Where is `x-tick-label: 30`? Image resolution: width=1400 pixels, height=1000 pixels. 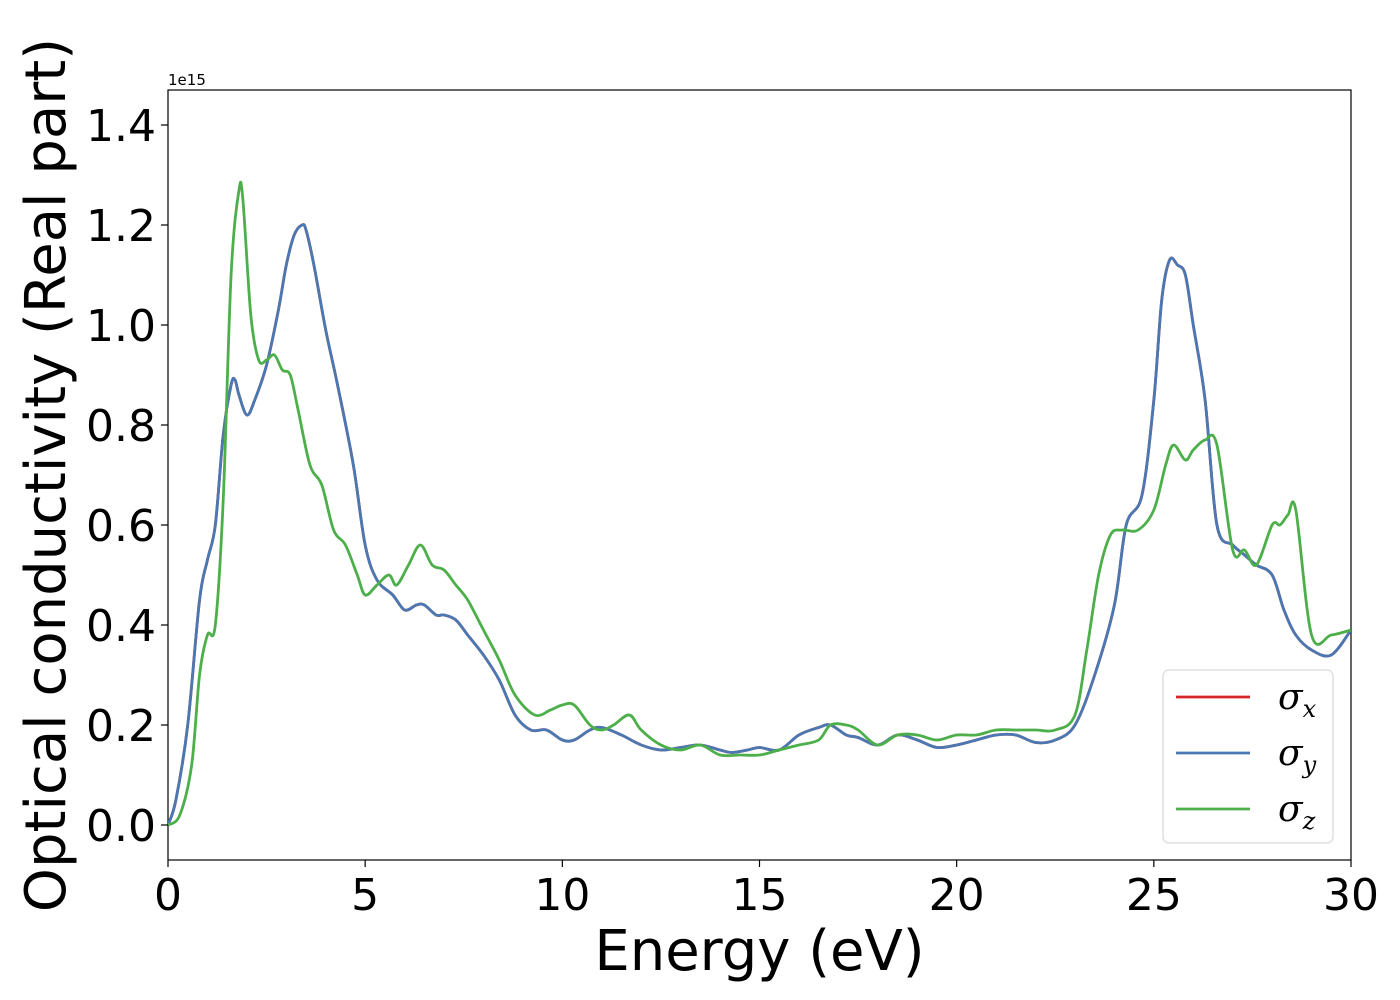 x-tick-label: 30 is located at coordinates (1351, 895).